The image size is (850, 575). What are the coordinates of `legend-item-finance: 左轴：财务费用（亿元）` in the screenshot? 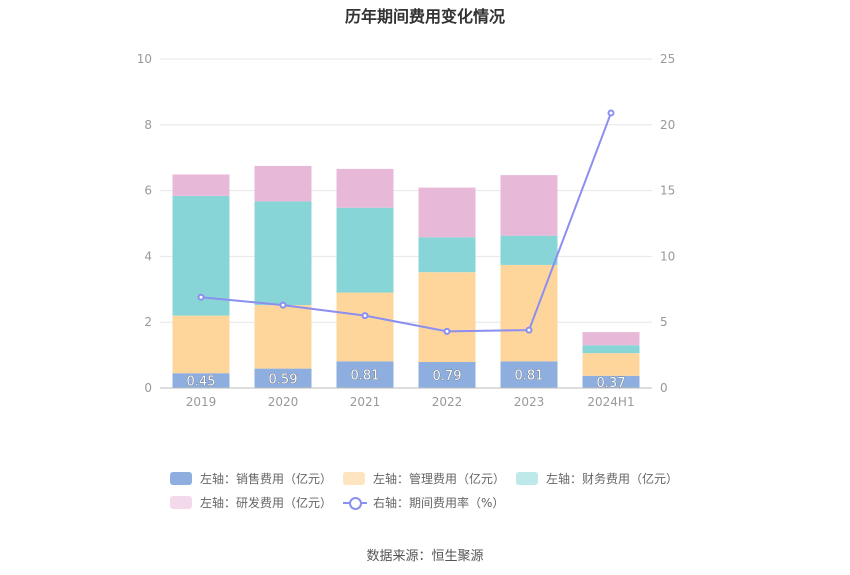 It's located at (597, 478).